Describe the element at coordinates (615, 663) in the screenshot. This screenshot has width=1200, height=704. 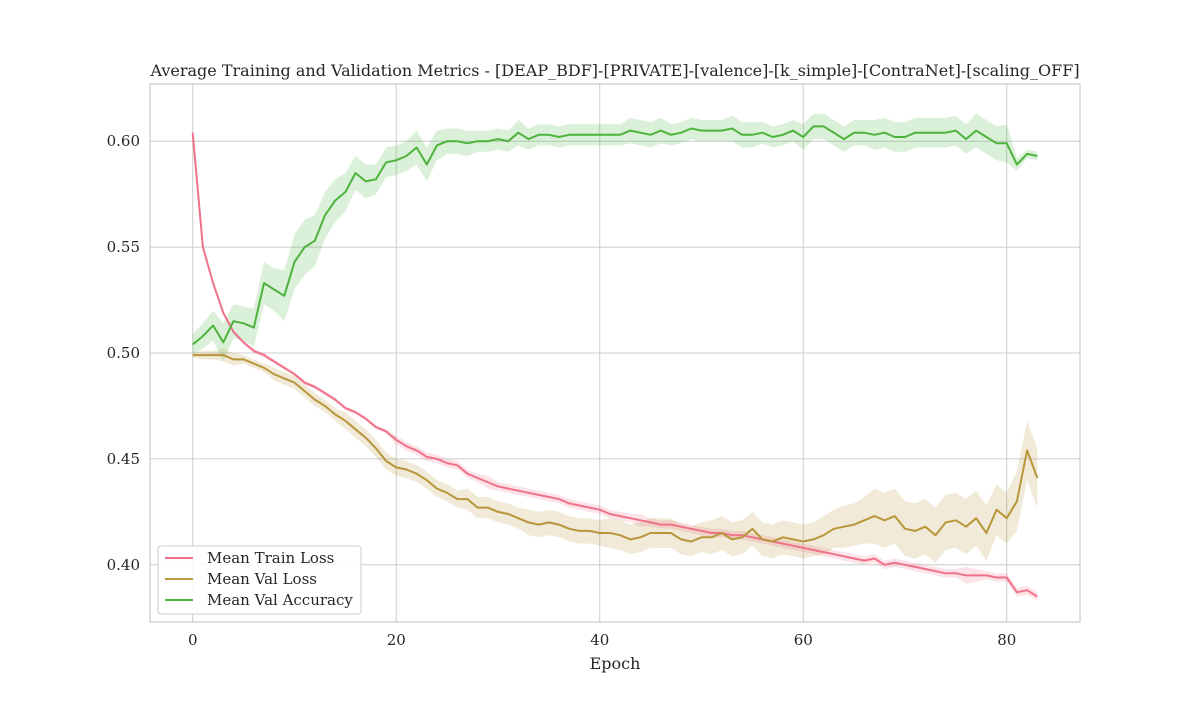
I see `x-axis-label: Epoch` at that location.